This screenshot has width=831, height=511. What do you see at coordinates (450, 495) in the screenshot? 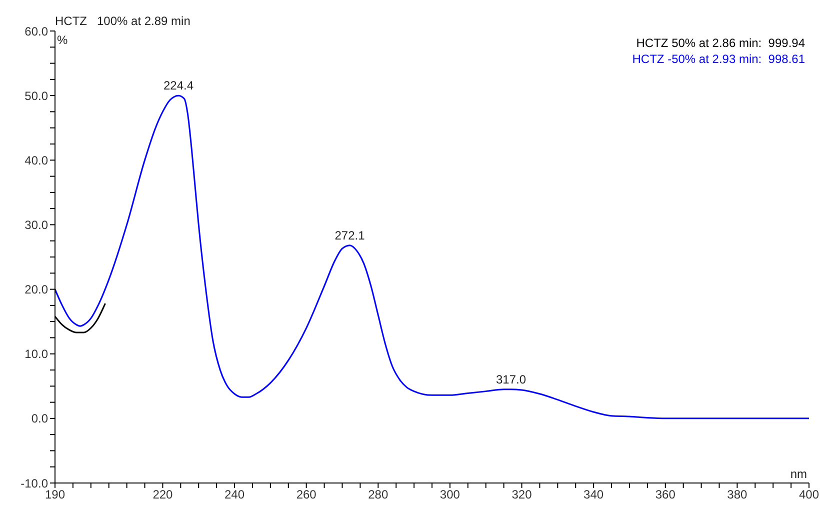
I see `x-tick-label: 300` at bounding box center [450, 495].